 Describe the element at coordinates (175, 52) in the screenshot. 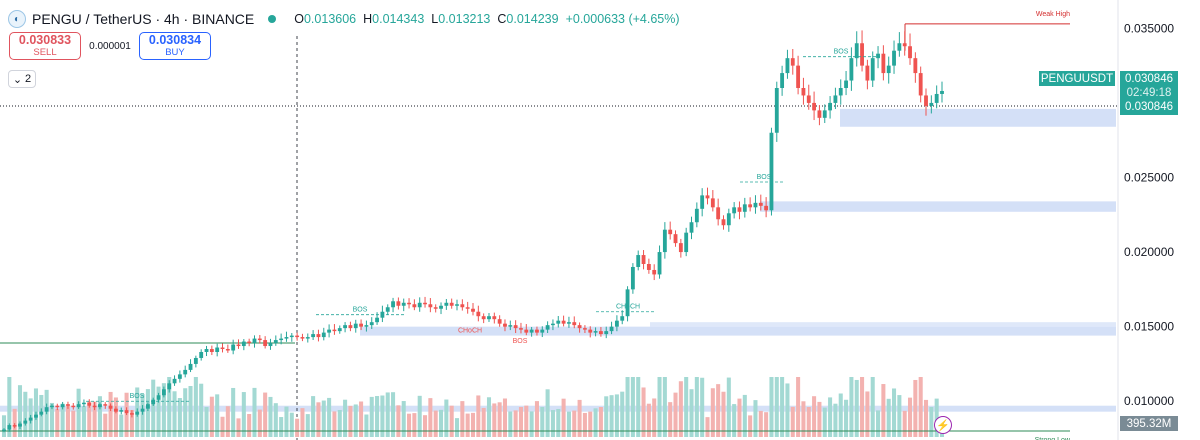

I see `buy-label: BUY` at that location.